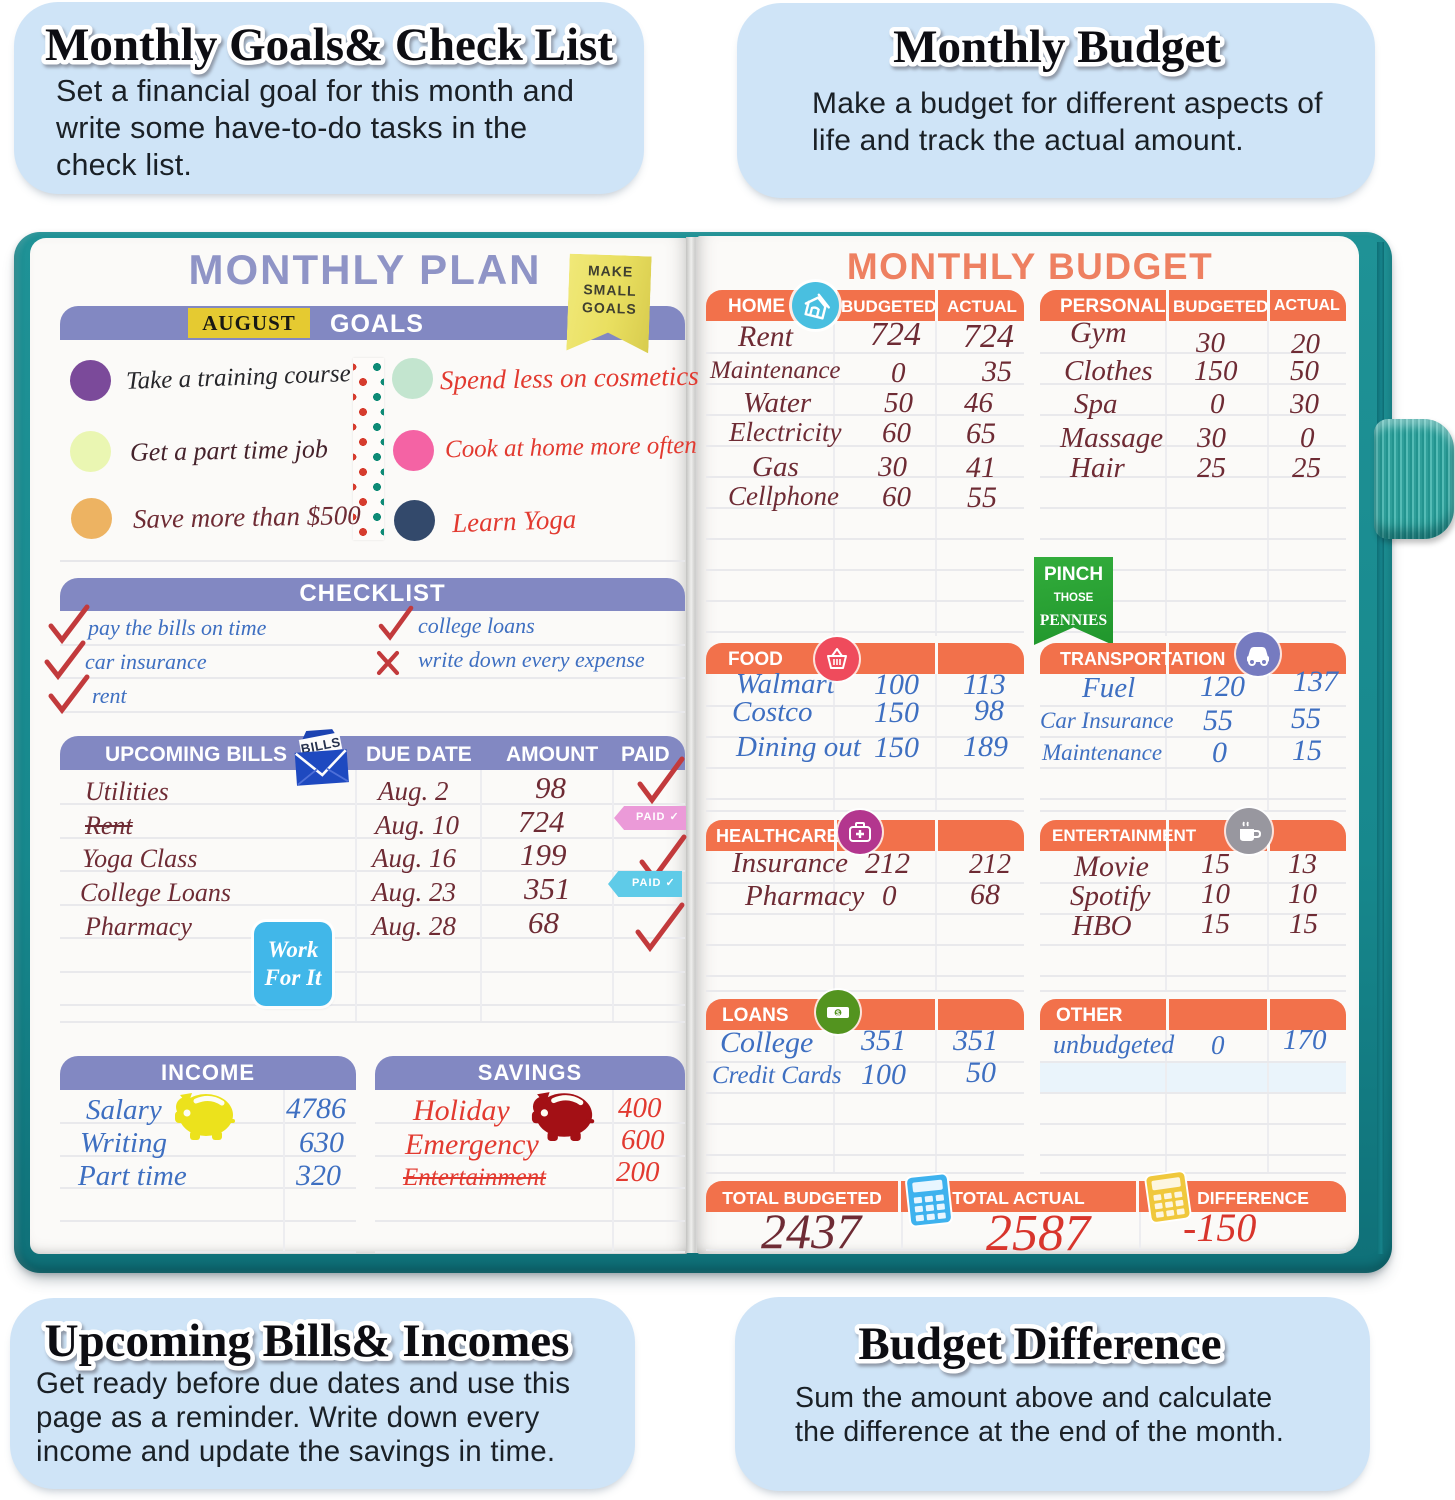  I want to click on svg-text: Monthly Goals& Check List, so click(329, 45).